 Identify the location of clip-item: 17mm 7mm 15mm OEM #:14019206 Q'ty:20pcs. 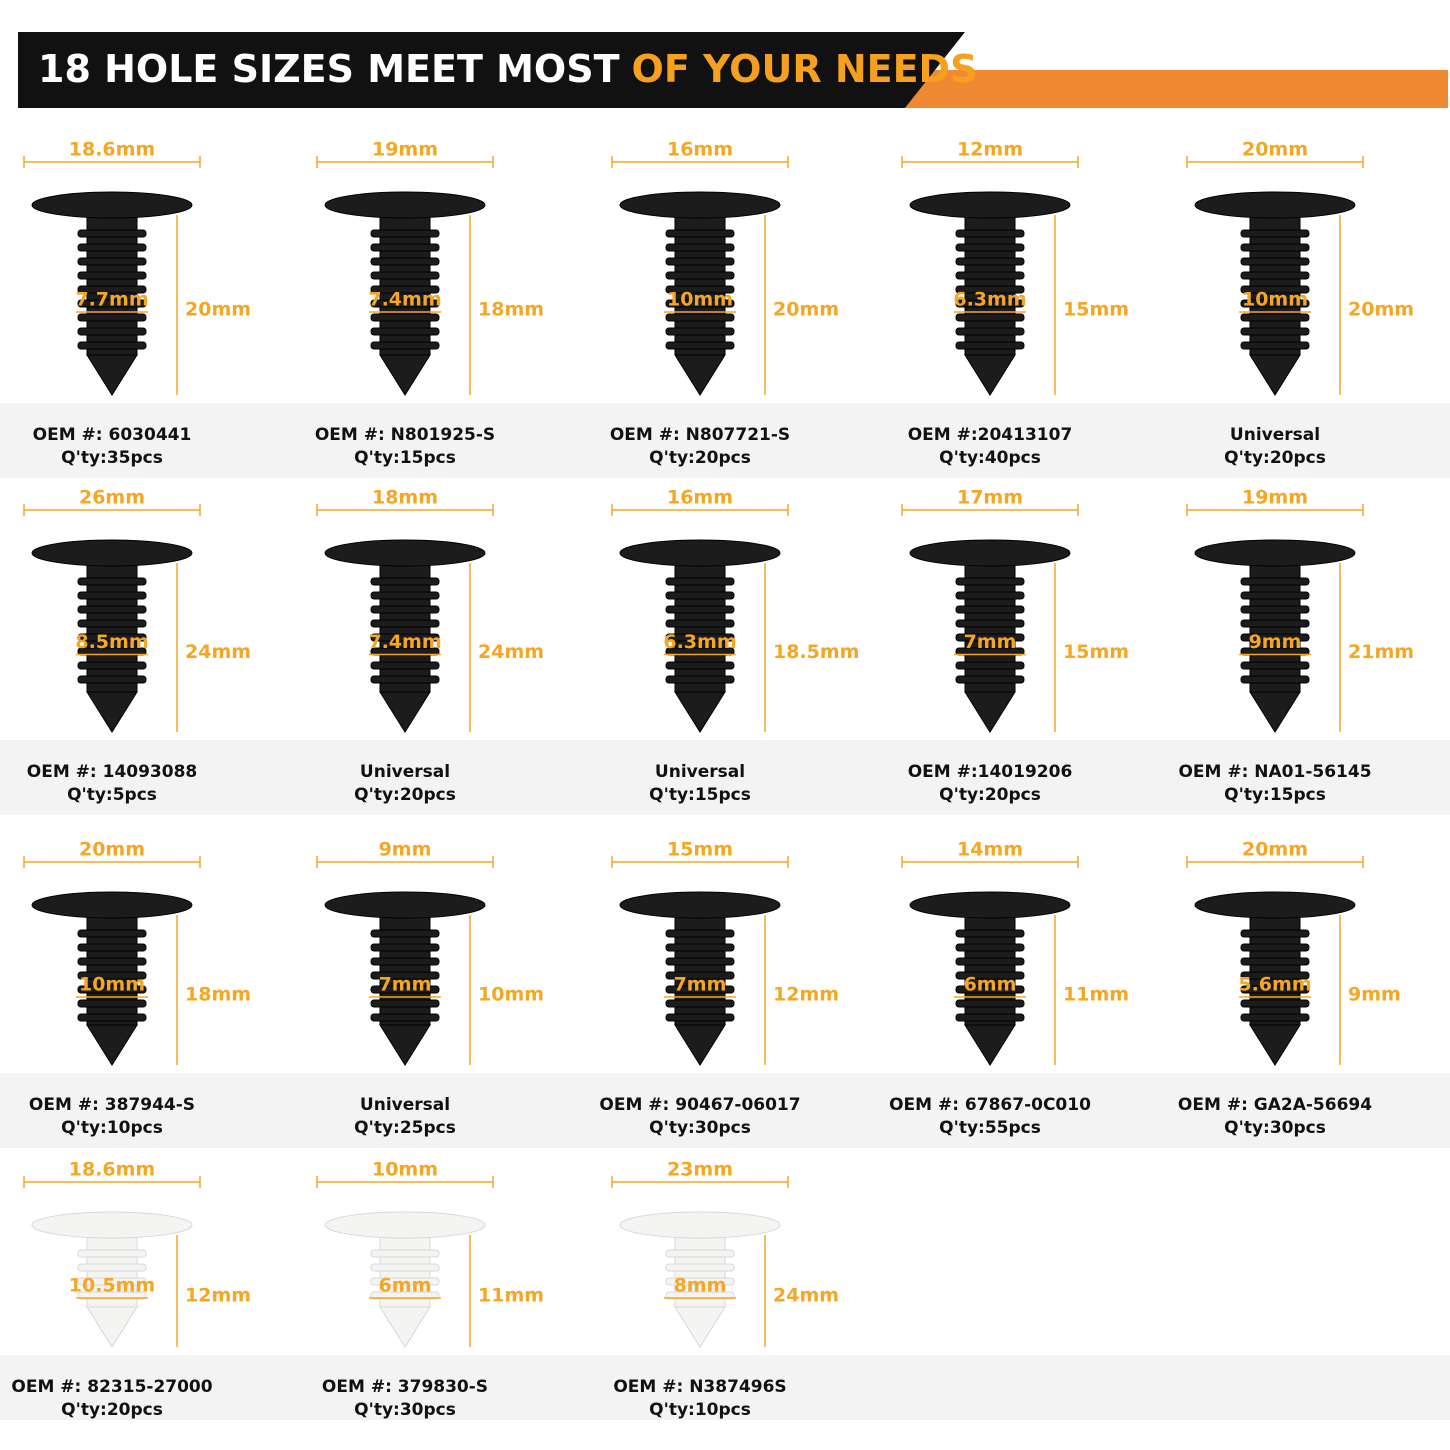
(1015, 646).